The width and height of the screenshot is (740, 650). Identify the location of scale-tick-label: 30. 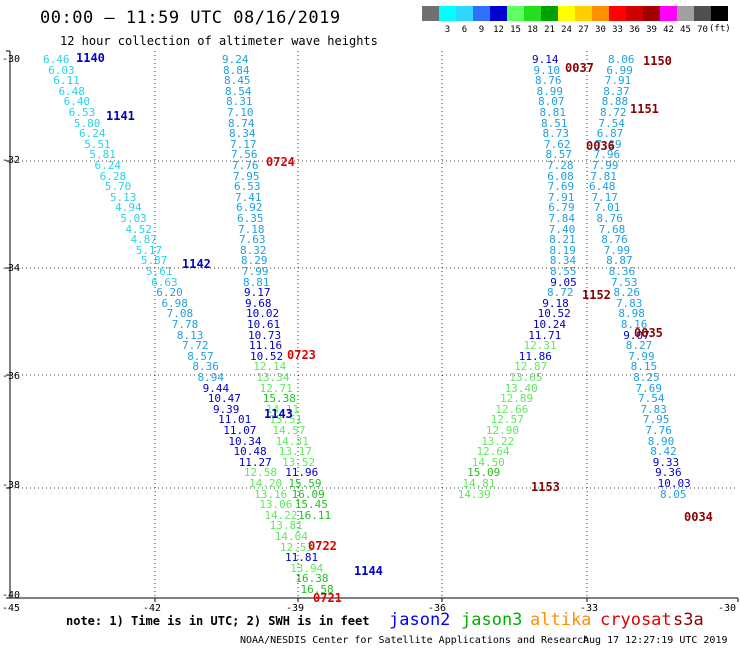
(600, 30).